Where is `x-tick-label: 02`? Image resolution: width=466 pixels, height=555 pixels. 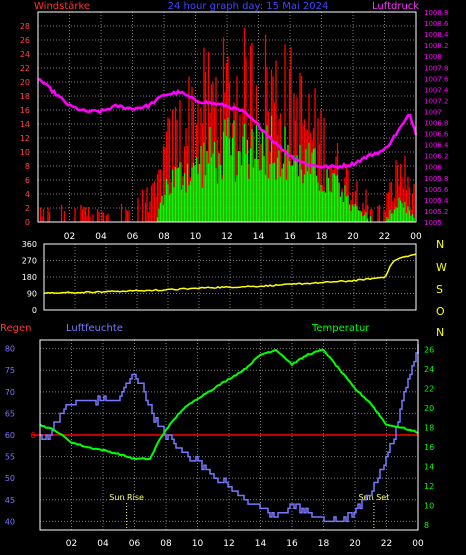
x-tick-label: 02 is located at coordinates (69, 237).